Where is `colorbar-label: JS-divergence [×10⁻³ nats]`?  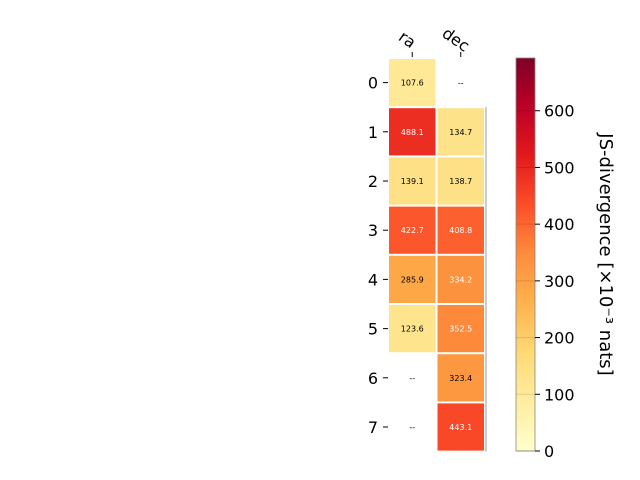
colorbar-label: JS-divergence [×10⁻³ nats] is located at coordinates (605, 253).